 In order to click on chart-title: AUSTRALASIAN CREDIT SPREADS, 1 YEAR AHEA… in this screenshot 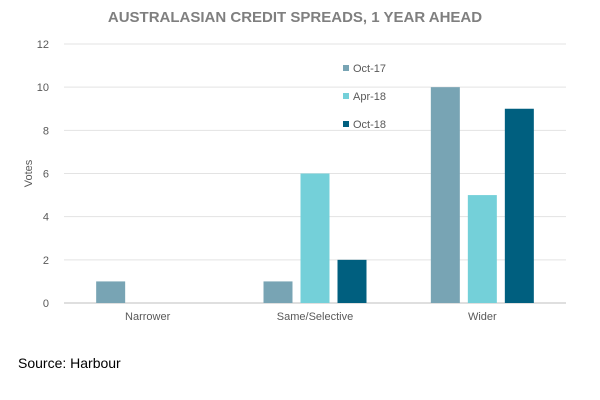, I will do `click(295, 17)`.